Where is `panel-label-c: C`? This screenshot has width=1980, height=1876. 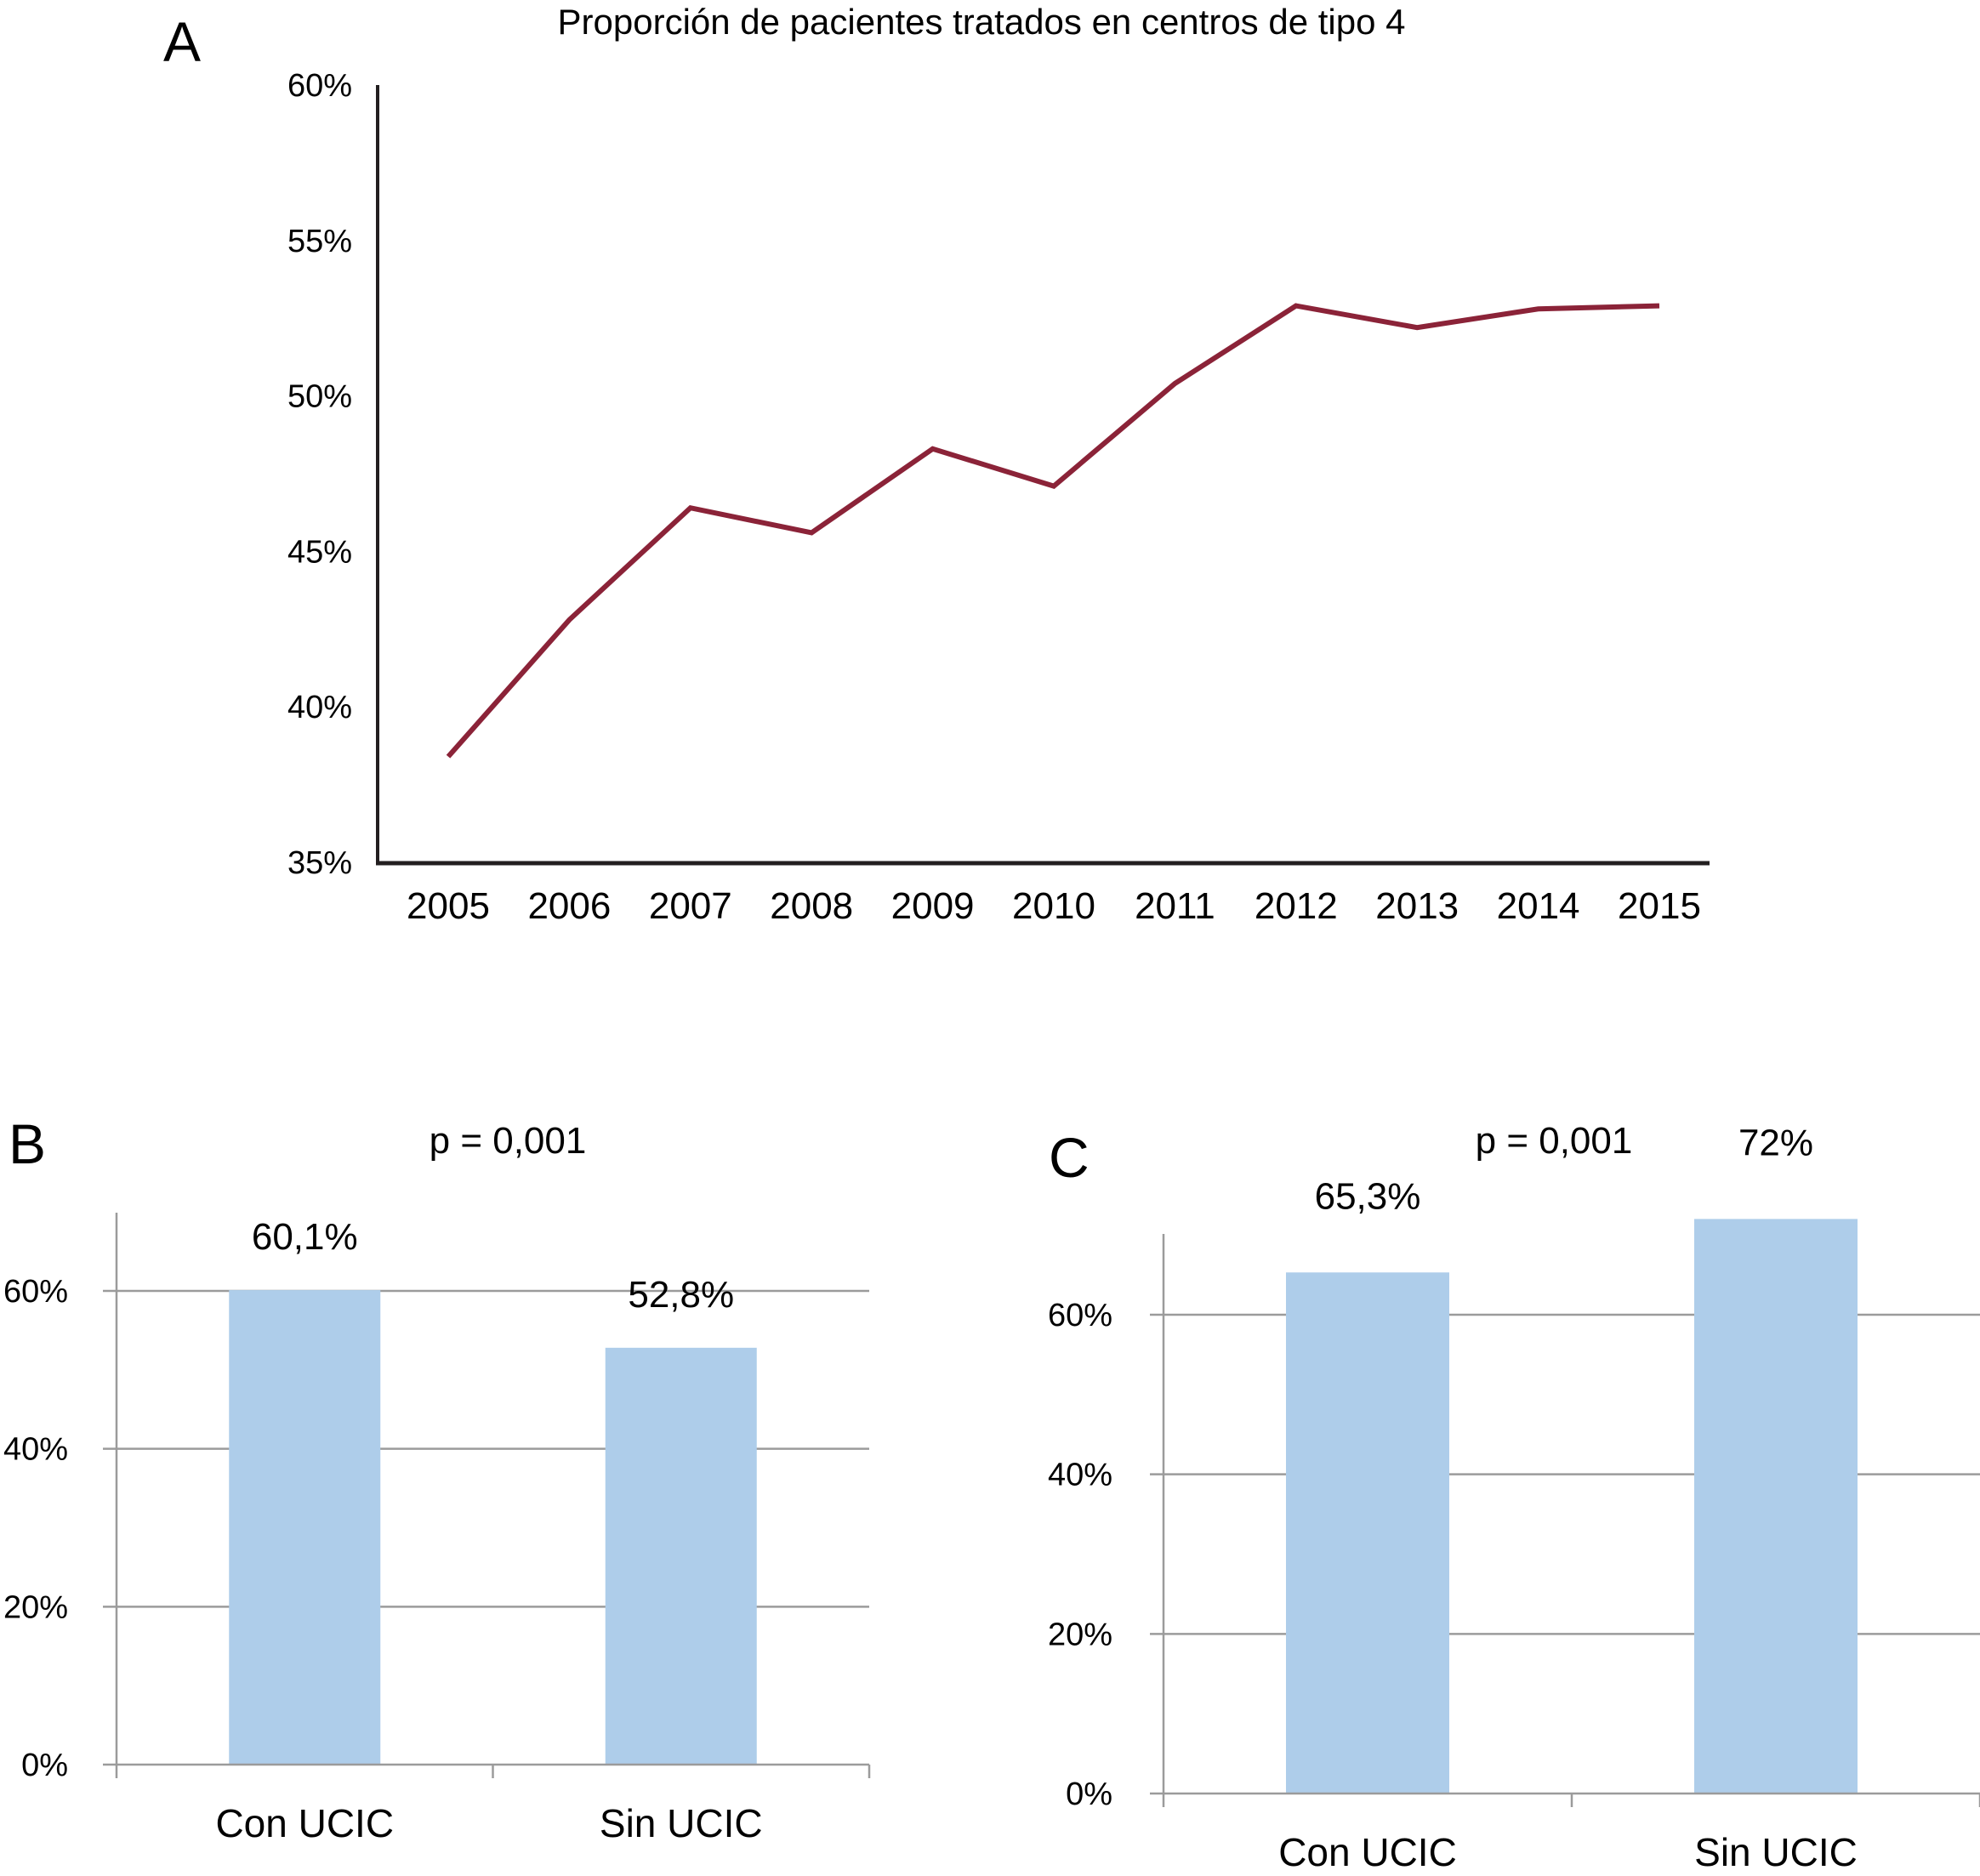
panel-label-c: C is located at coordinates (1069, 1157).